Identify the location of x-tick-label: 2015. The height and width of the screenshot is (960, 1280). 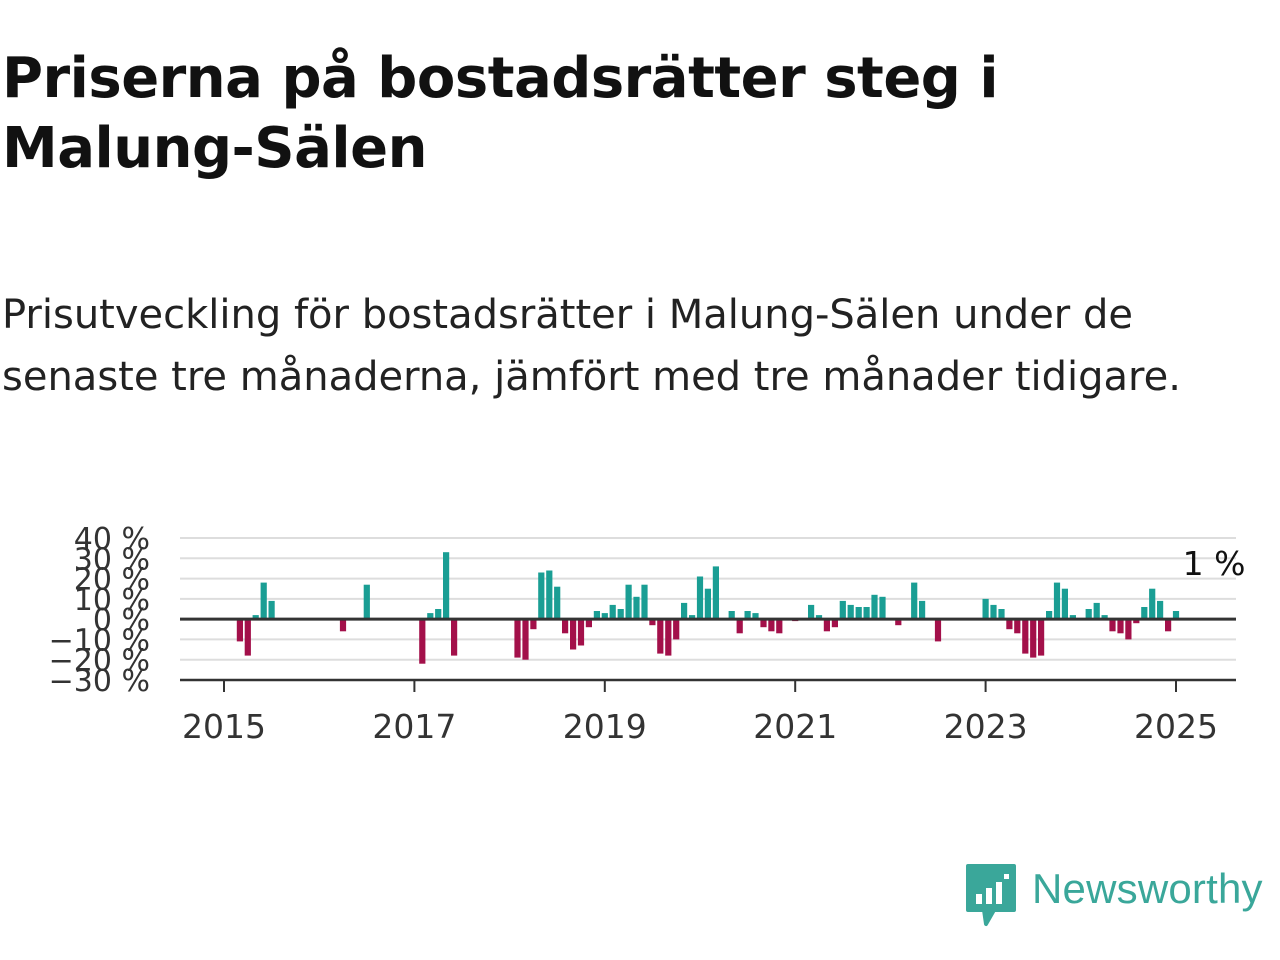
(224, 726).